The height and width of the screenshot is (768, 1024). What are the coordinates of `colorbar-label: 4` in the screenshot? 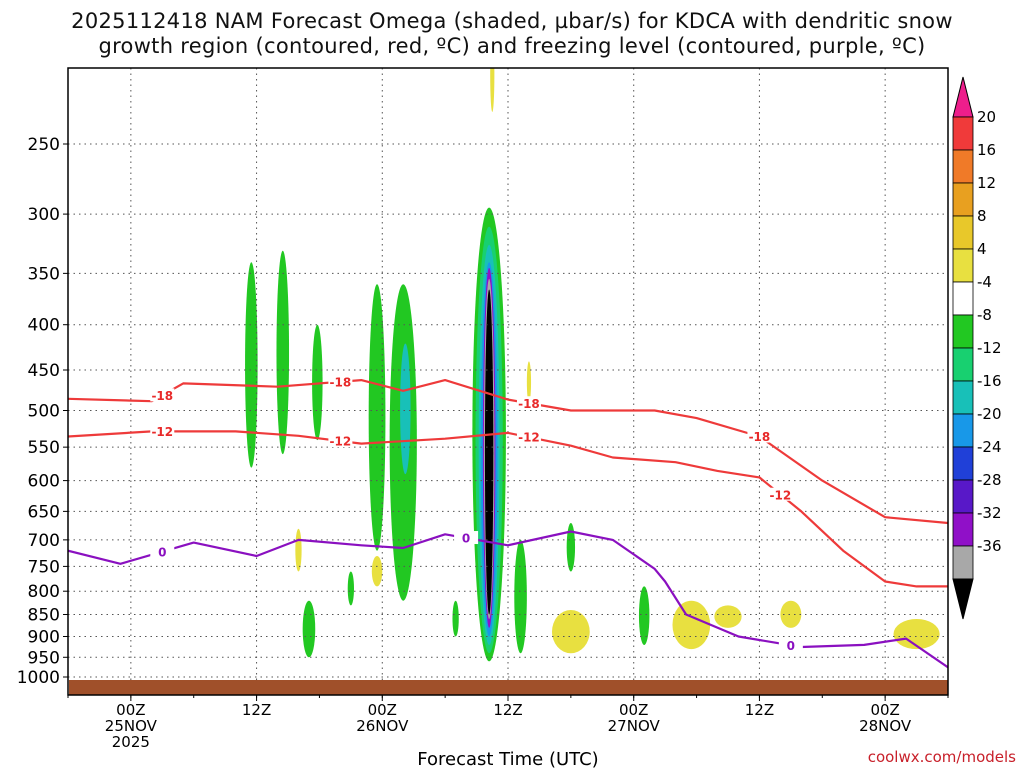 It's located at (982, 249).